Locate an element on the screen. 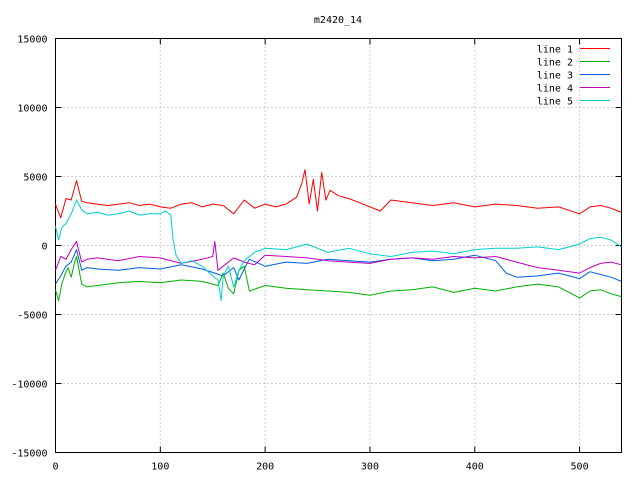  x-tick-label: 400 is located at coordinates (475, 467).